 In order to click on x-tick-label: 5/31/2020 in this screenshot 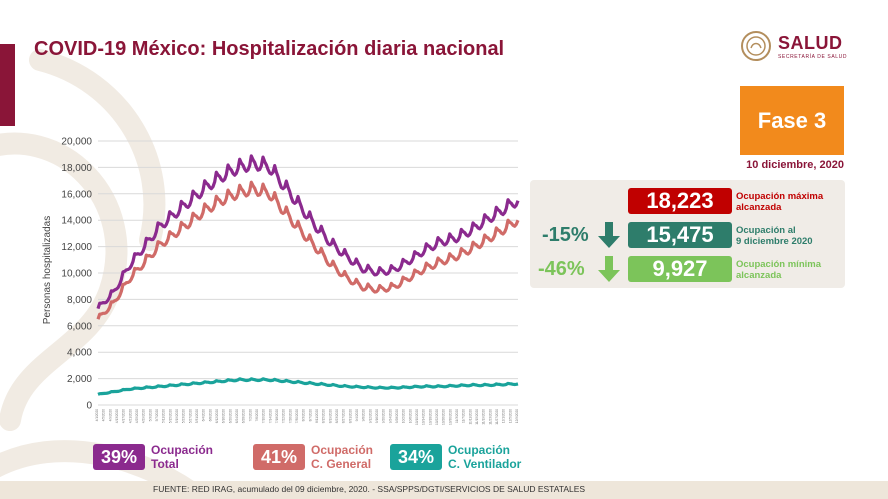, I will do `click(197, 416)`.